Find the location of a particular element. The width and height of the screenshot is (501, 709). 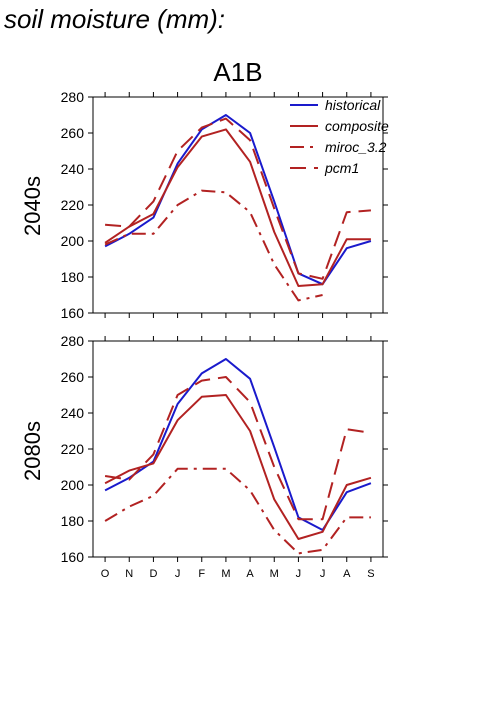

x-tick-label-4: F is located at coordinates (201, 574).